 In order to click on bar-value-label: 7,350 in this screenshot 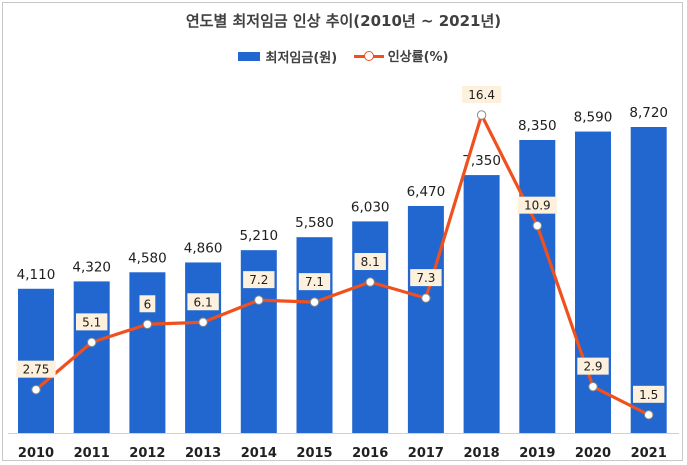, I will do `click(481, 161)`.